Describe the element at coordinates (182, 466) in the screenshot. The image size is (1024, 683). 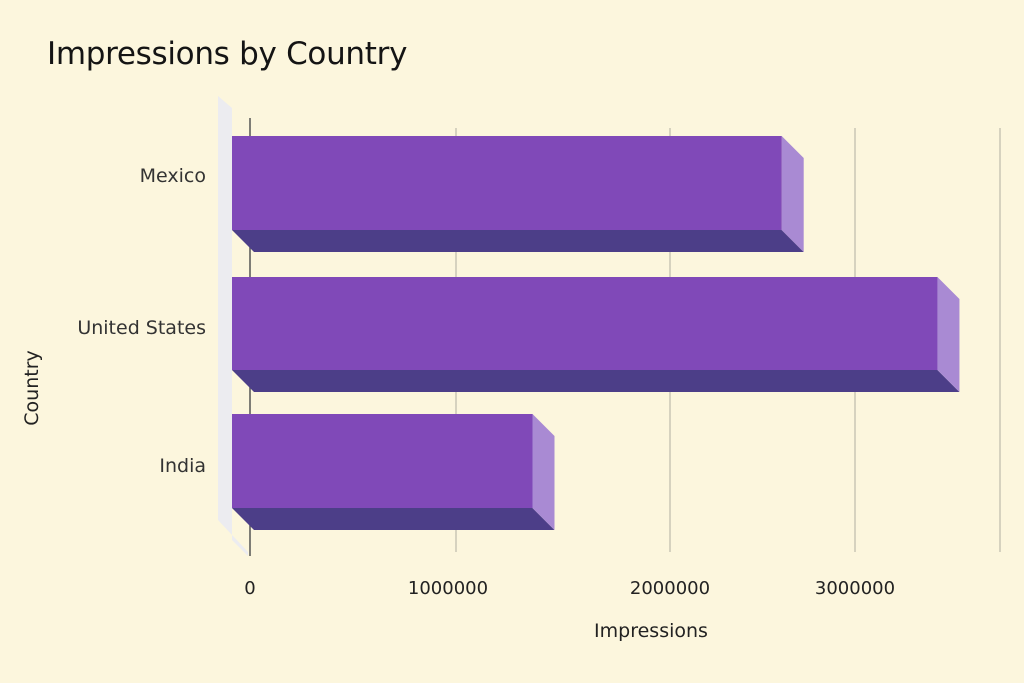
I see `category-label: India` at that location.